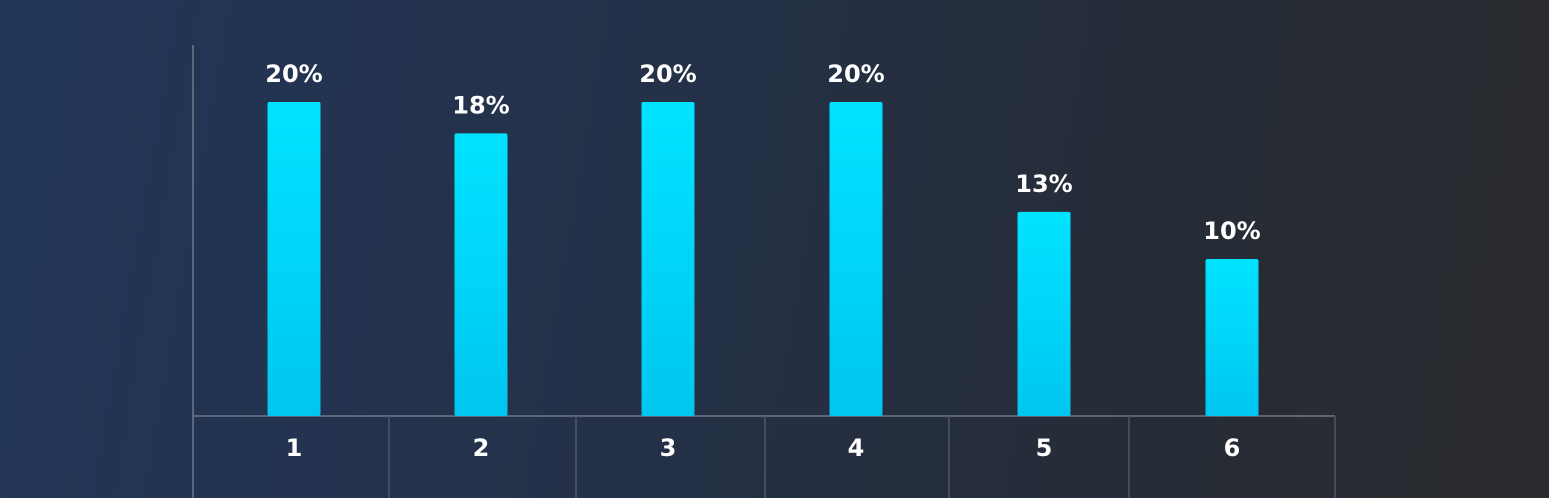 Image resolution: width=1549 pixels, height=498 pixels. What do you see at coordinates (481, 448) in the screenshot?
I see `x-tick-label-2: 2` at bounding box center [481, 448].